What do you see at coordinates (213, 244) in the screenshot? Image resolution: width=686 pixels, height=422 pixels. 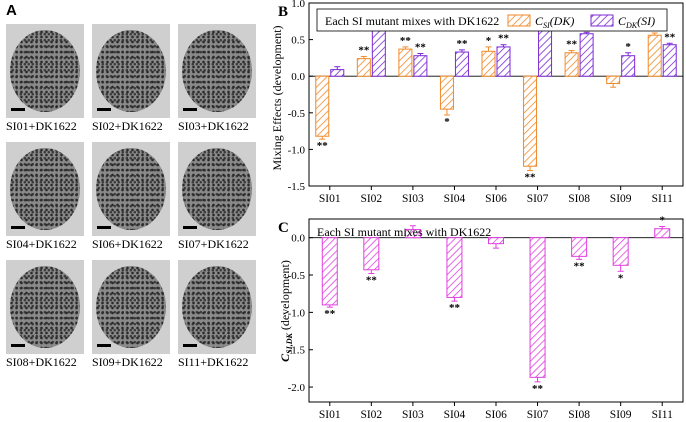 I see `photo-label: SI07+DK1622` at bounding box center [213, 244].